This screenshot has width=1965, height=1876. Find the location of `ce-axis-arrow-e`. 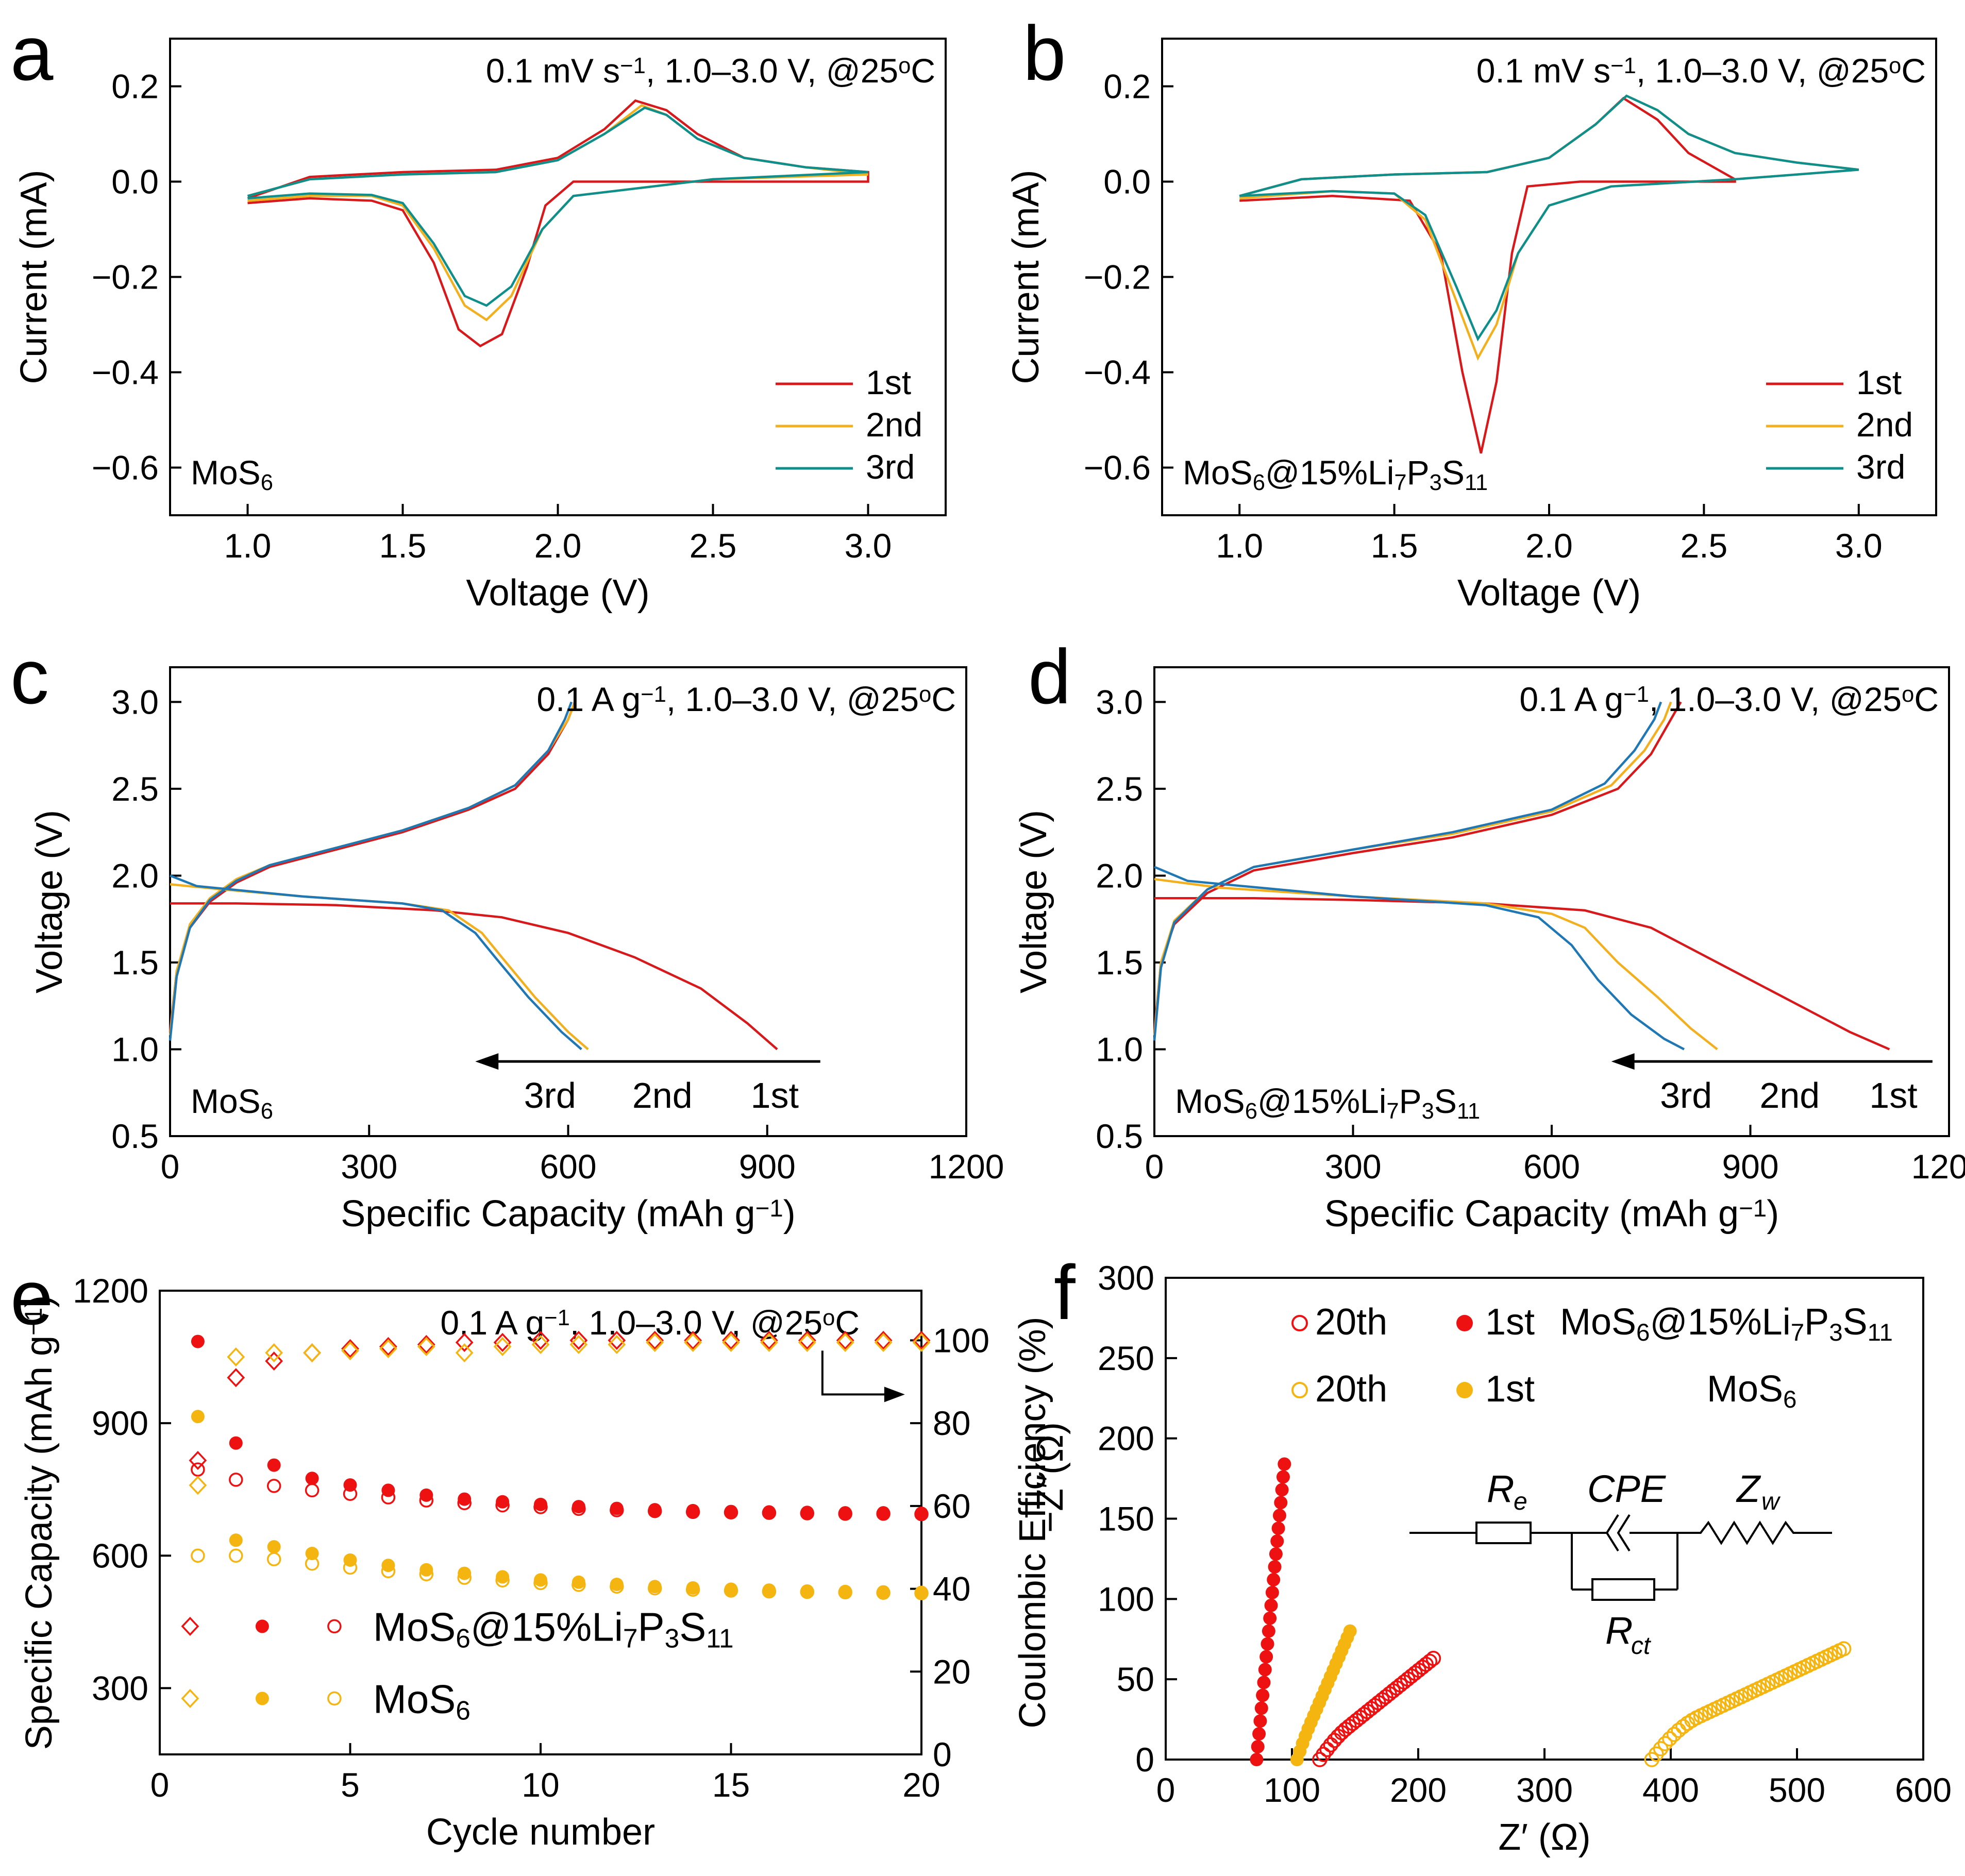

ce-axis-arrow-e is located at coordinates (855, 1373).